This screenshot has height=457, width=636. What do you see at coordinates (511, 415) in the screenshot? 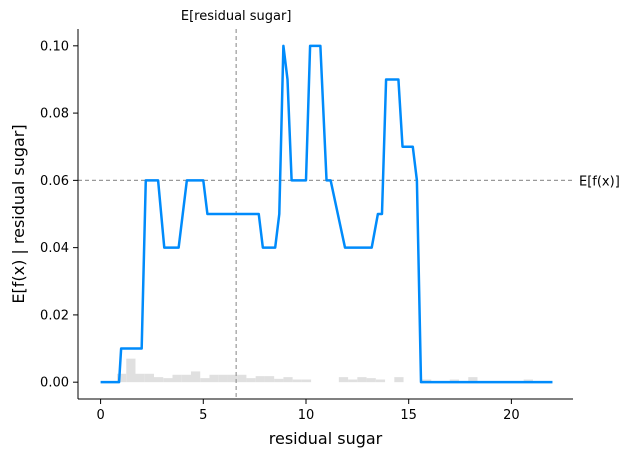
I see `x-tick-label: 20` at bounding box center [511, 415].